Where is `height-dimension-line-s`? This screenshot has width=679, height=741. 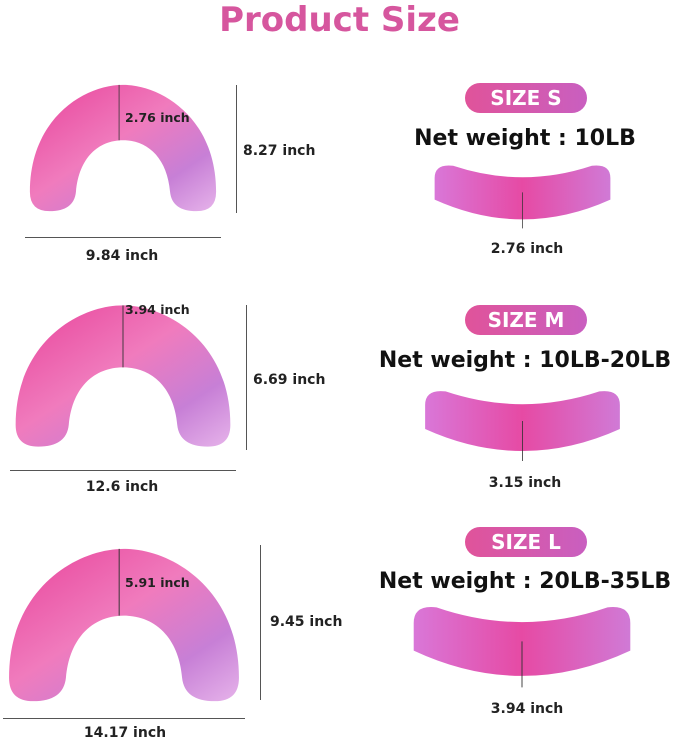
height-dimension-line-s is located at coordinates (236, 149).